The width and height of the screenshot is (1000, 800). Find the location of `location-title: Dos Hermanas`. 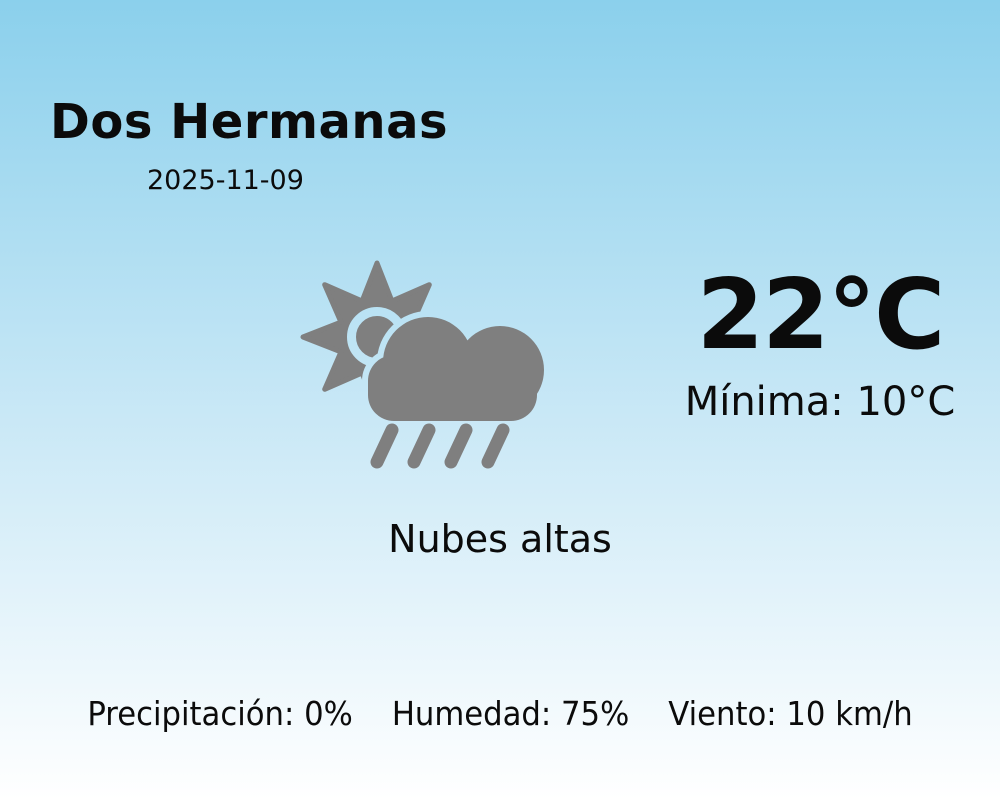

location-title: Dos Hermanas is located at coordinates (249, 122).